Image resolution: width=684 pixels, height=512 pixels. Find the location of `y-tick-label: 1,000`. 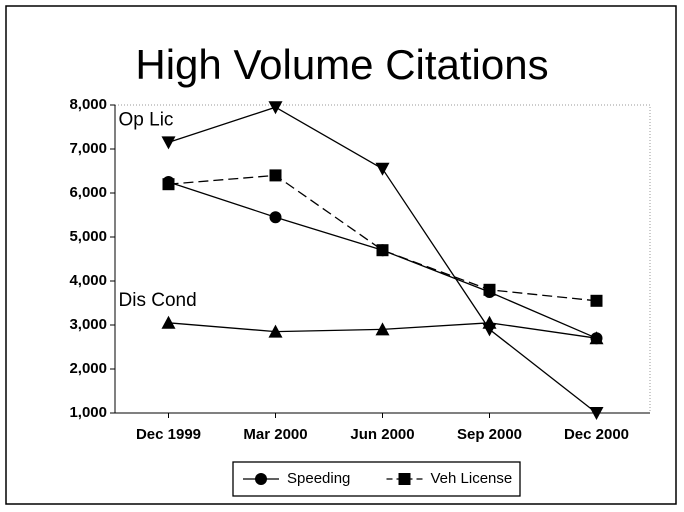

y-tick-label: 1,000 is located at coordinates (88, 412).